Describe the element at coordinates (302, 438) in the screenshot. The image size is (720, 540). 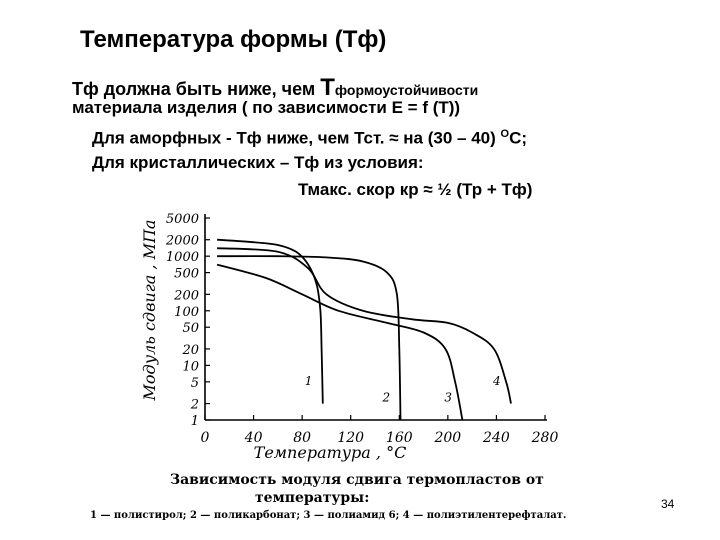
I see `x-tick-label: 80` at that location.